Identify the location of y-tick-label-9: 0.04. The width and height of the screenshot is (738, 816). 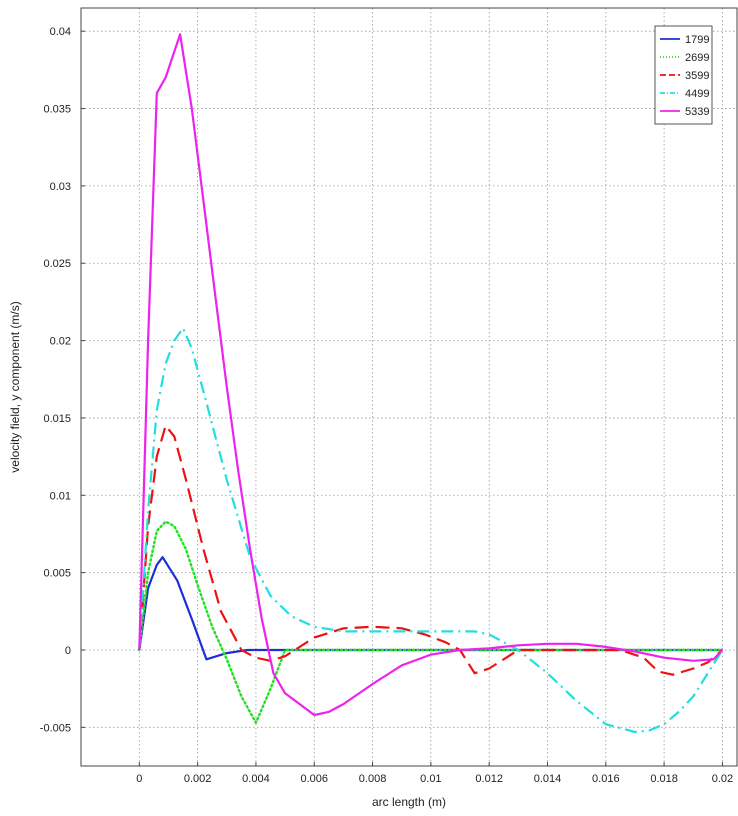
(60, 32).